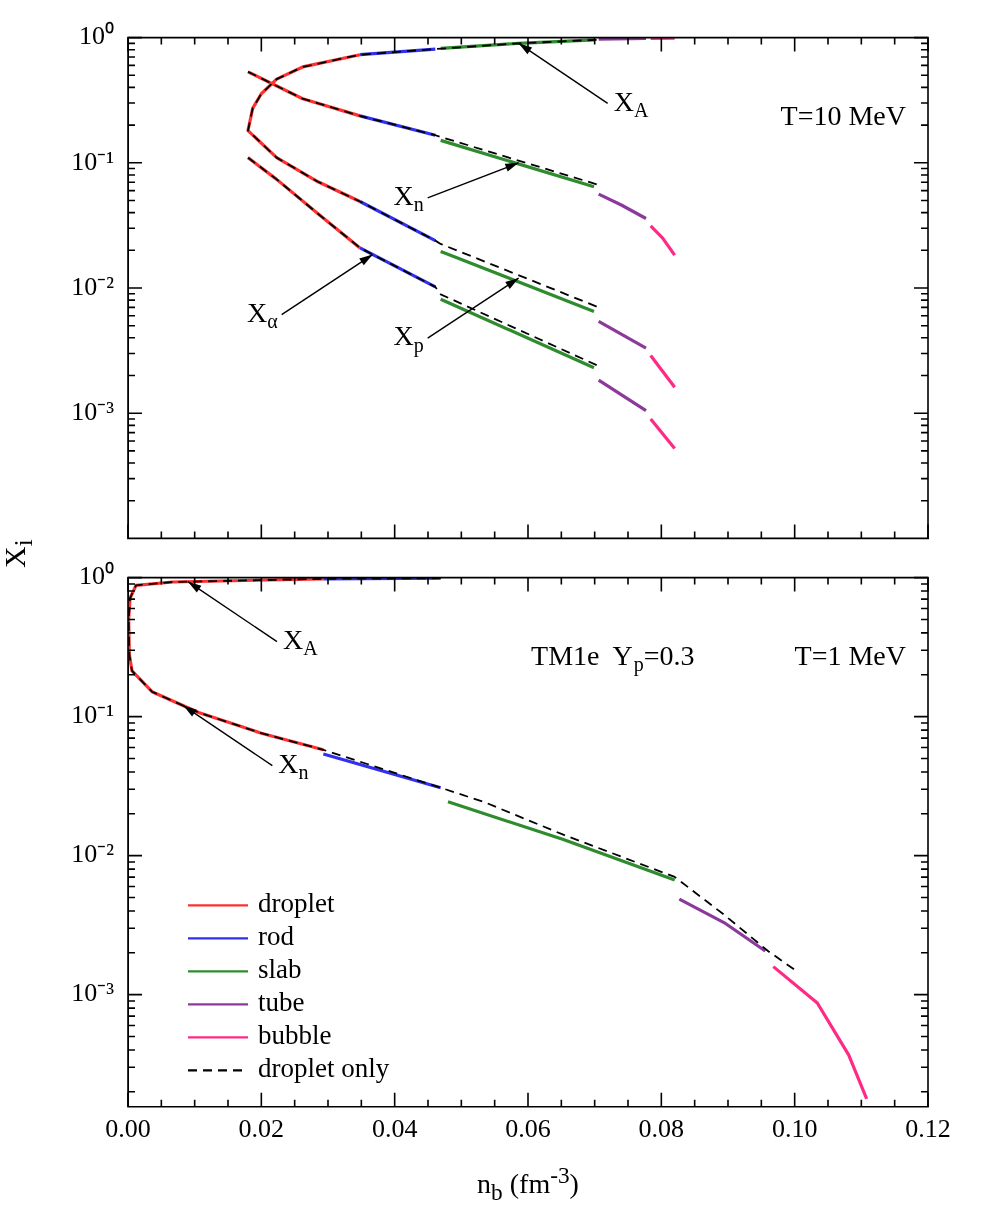 The width and height of the screenshot is (986, 1232). What do you see at coordinates (661, 1129) in the screenshot?
I see `x-tick-label: 0.08` at bounding box center [661, 1129].